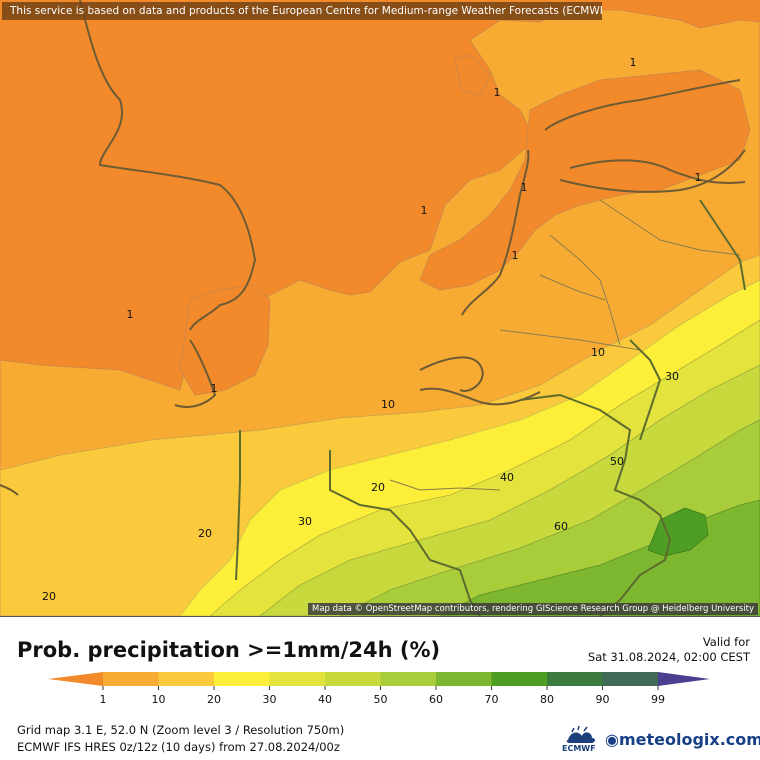 The width and height of the screenshot is (760, 760). What do you see at coordinates (658, 699) in the screenshot?
I see `legend-tick-label: 99` at bounding box center [658, 699].